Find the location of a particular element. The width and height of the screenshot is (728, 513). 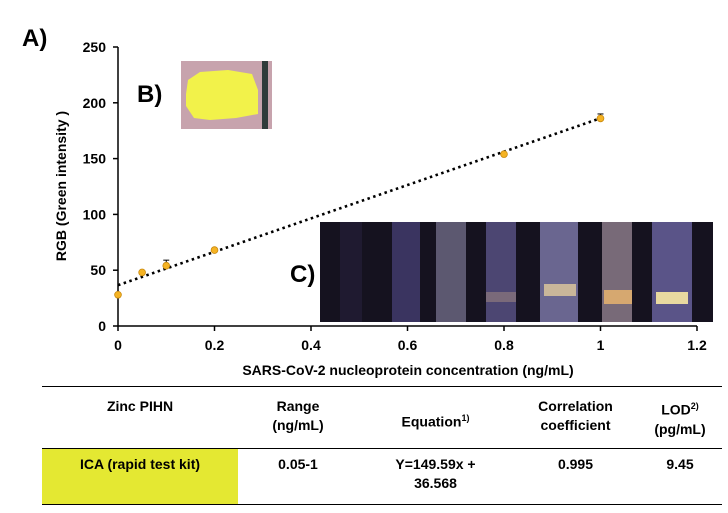

cell-range: 0.05-1 is located at coordinates (298, 476).